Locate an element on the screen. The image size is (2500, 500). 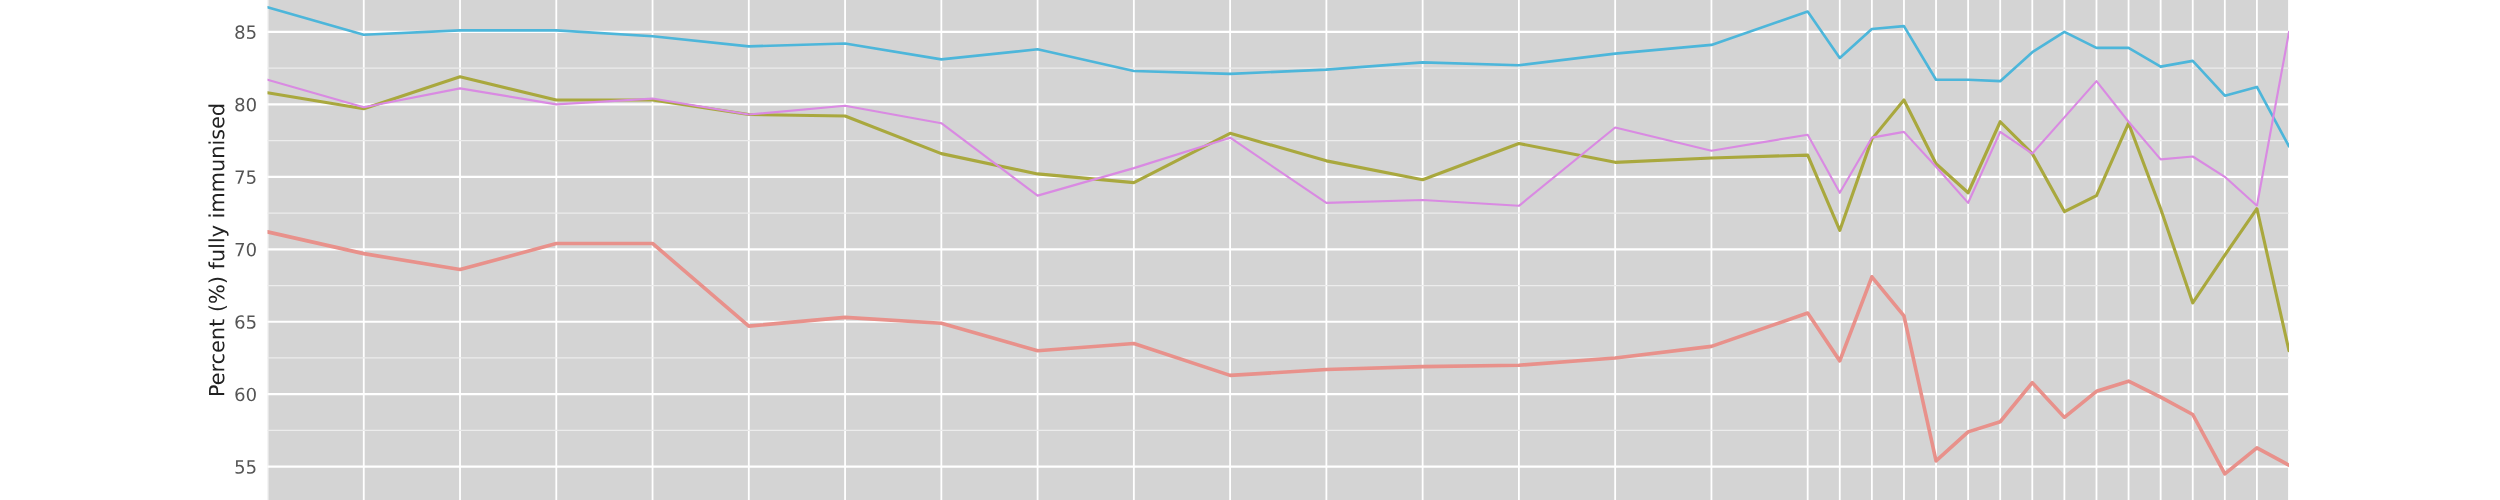
y-tick-label: 70 is located at coordinates (245, 249).